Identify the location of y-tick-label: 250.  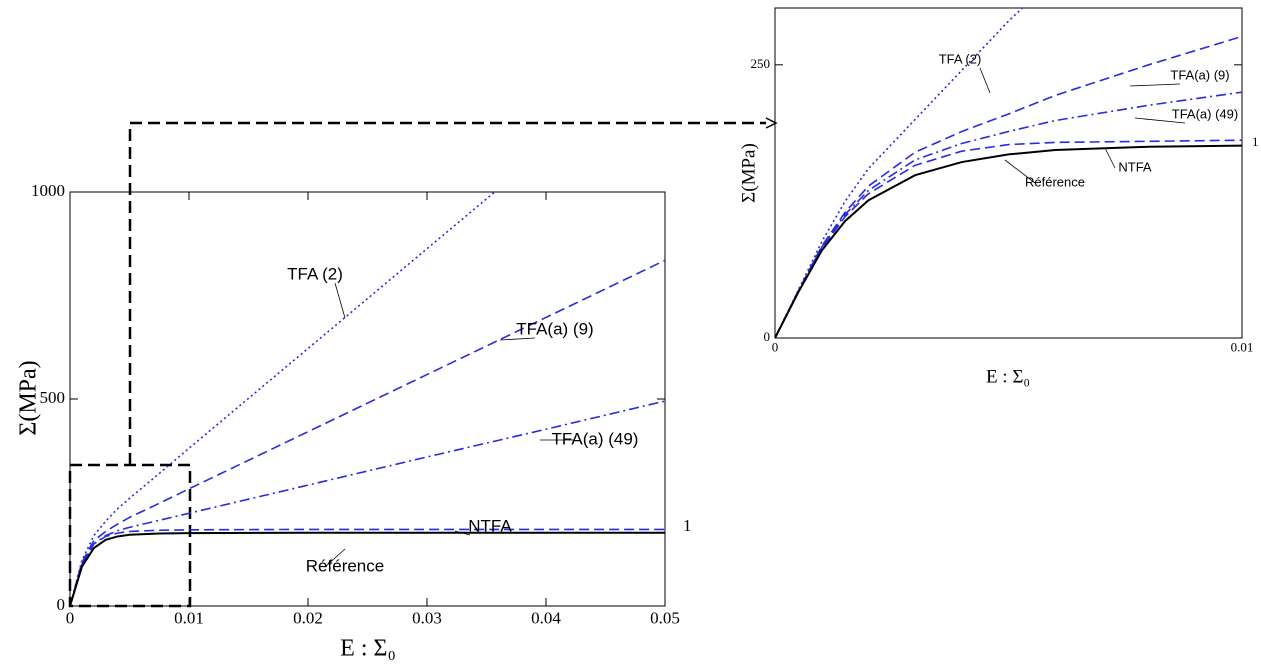
(761, 63).